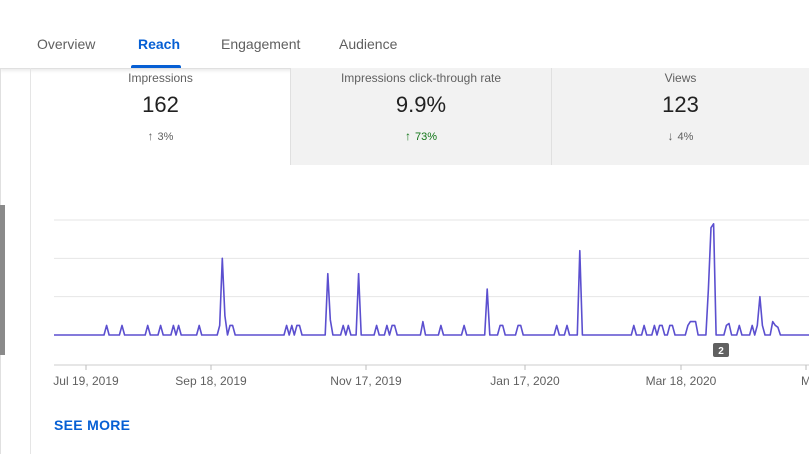  I want to click on metric-value: 123, so click(680, 104).